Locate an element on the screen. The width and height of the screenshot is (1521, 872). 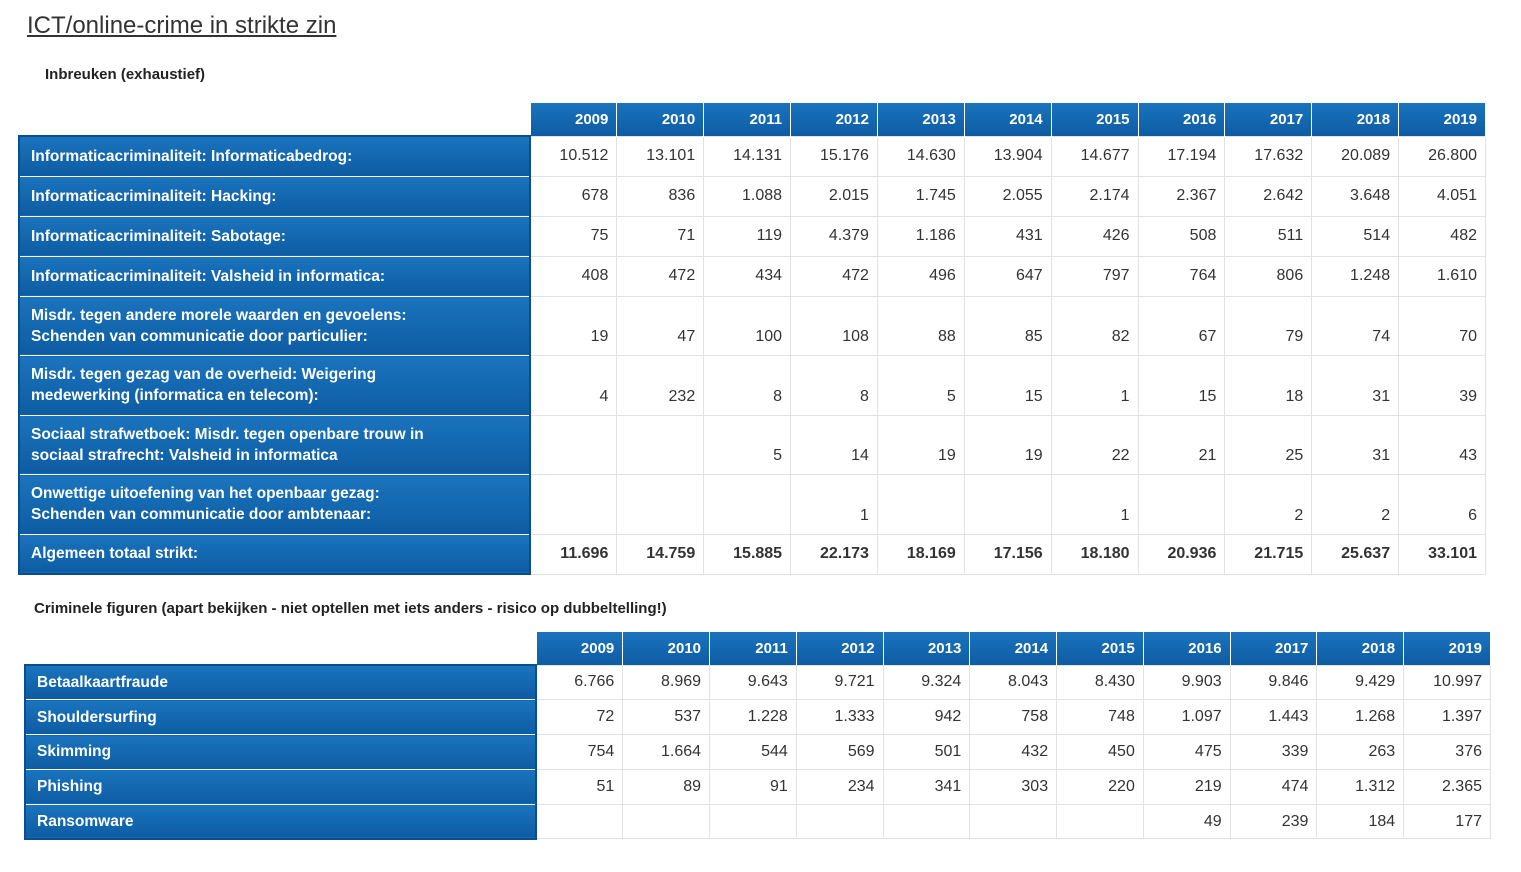
table-cell: 184 is located at coordinates (1360, 821).